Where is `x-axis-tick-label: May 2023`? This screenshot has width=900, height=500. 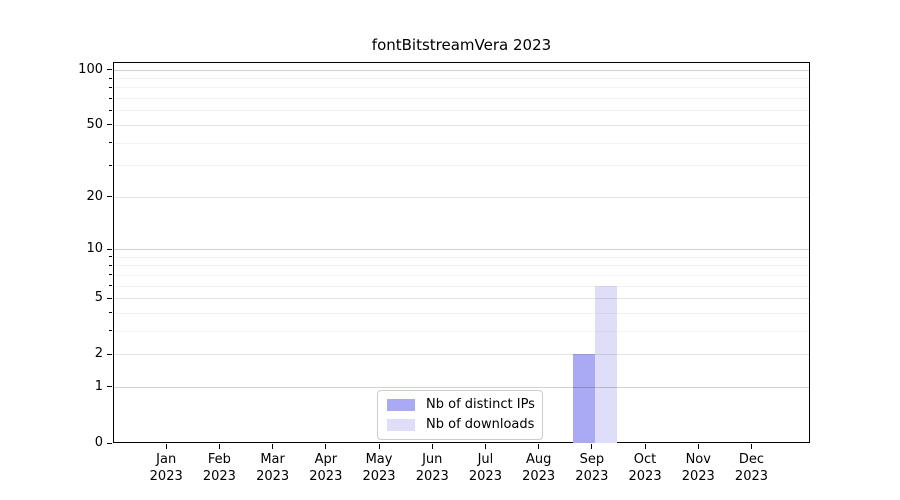
x-axis-tick-label: May 2023 is located at coordinates (379, 468).